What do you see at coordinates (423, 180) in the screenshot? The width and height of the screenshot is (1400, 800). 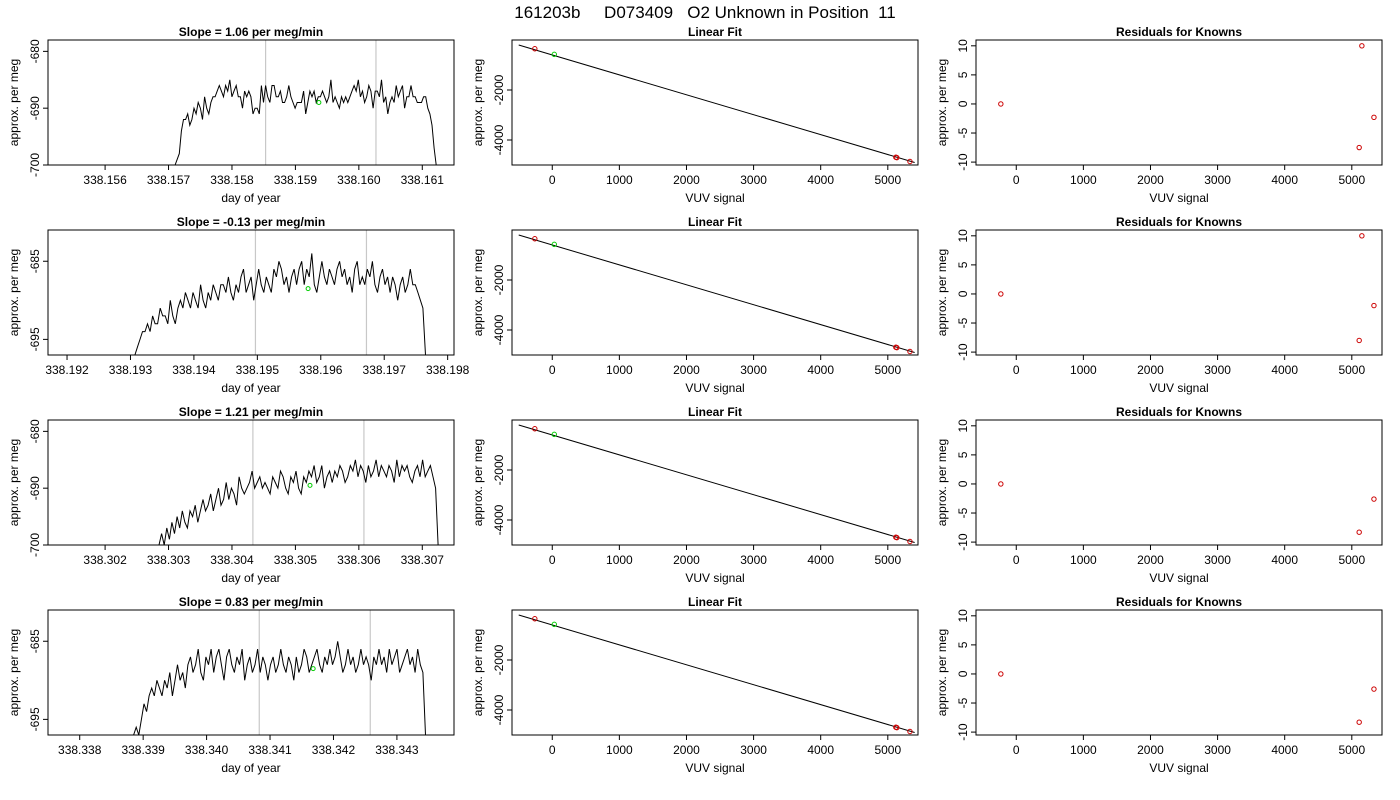 I see `x-tick-label: 338.161` at bounding box center [423, 180].